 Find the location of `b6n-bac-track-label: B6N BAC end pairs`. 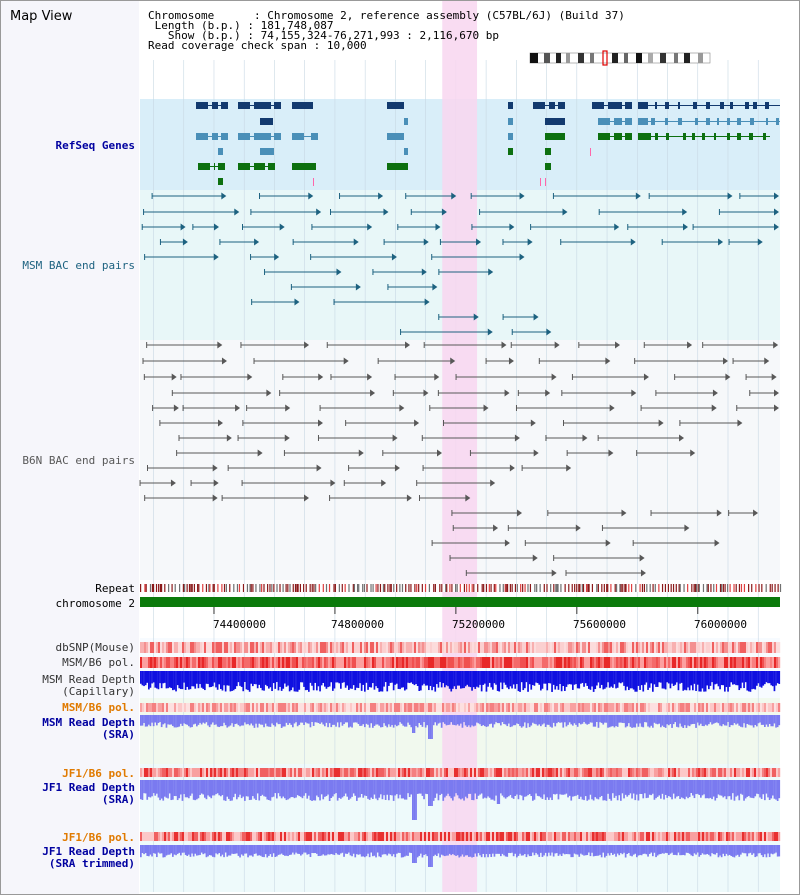

b6n-bac-track-label: B6N BAC end pairs is located at coordinates (78, 460).